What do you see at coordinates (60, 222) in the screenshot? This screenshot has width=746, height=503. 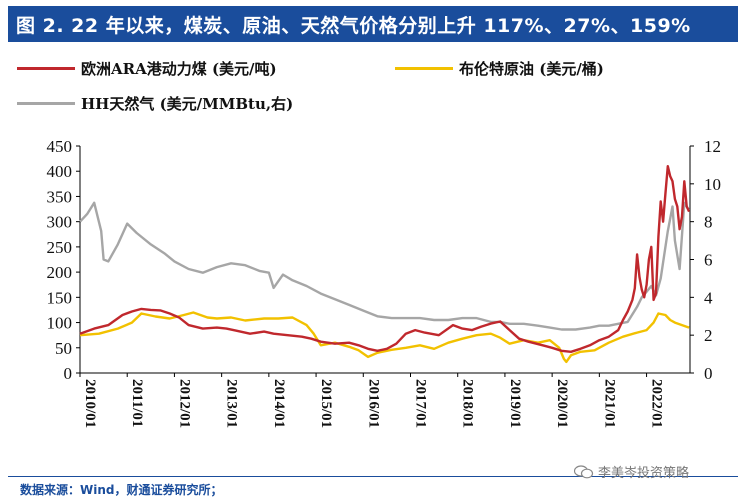 I see `left-tick-label: 300` at bounding box center [60, 222].